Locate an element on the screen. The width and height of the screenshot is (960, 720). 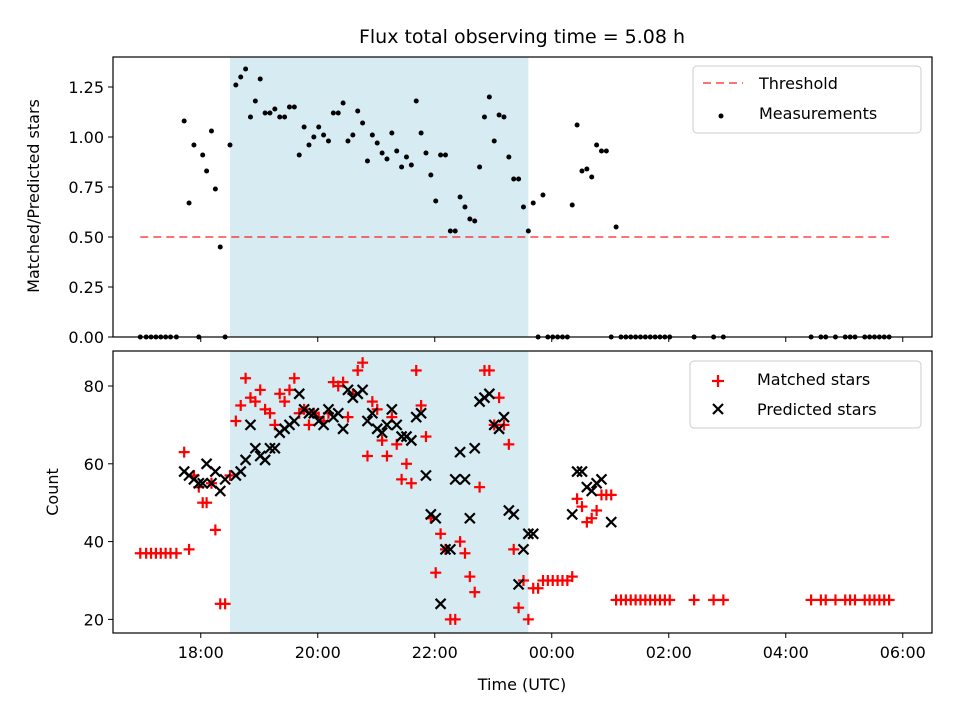
x-axis-label: Time (UTC) is located at coordinates (521, 684).